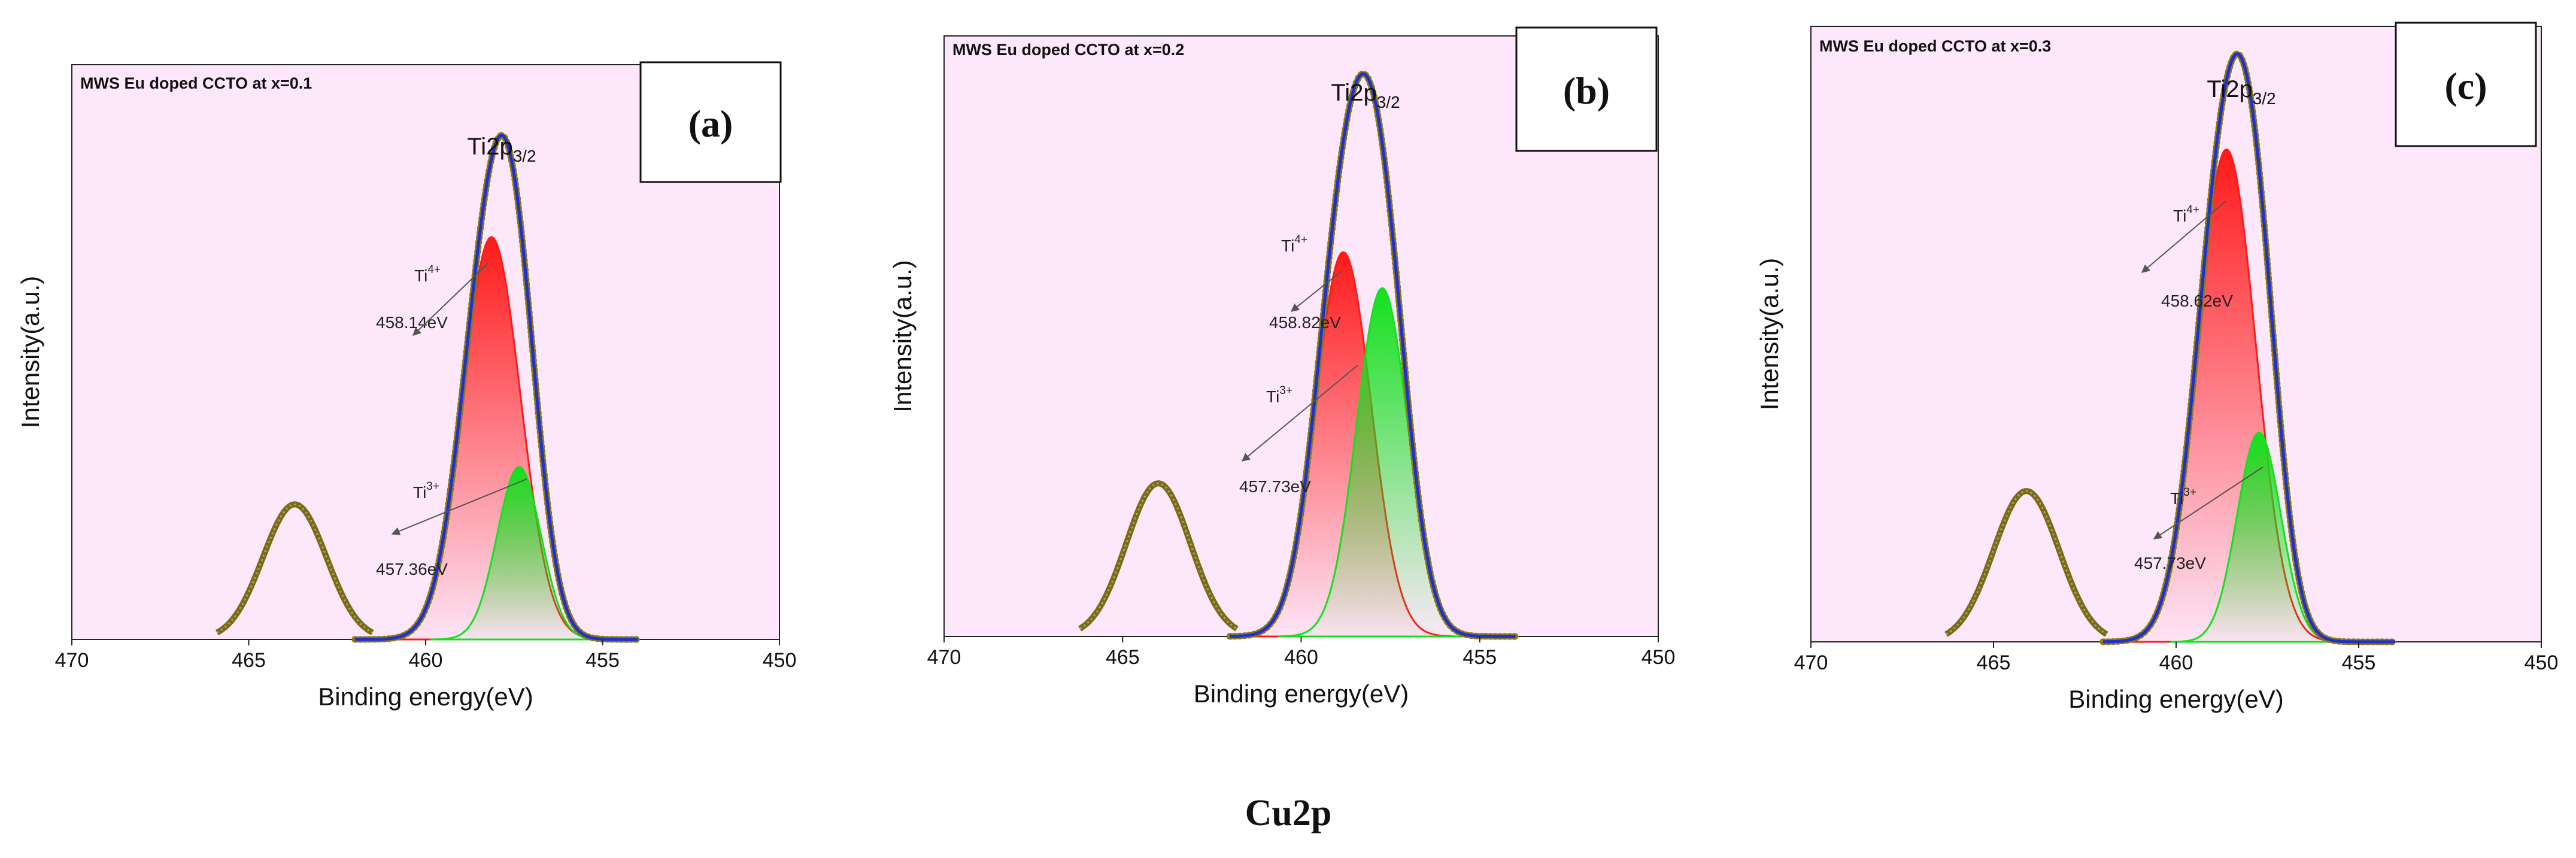 The height and width of the screenshot is (858, 2576). I want to click on panel-label: (c), so click(2465, 86).